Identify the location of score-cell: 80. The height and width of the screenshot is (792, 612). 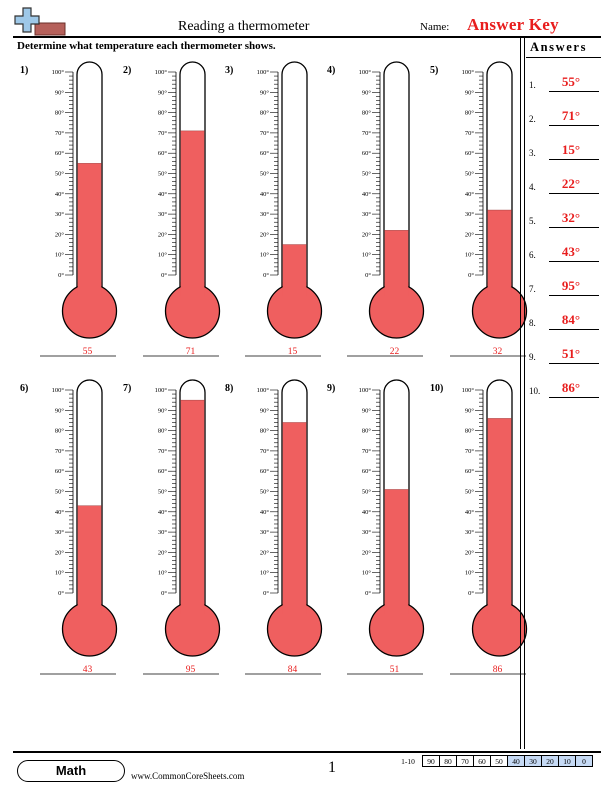
(448, 761).